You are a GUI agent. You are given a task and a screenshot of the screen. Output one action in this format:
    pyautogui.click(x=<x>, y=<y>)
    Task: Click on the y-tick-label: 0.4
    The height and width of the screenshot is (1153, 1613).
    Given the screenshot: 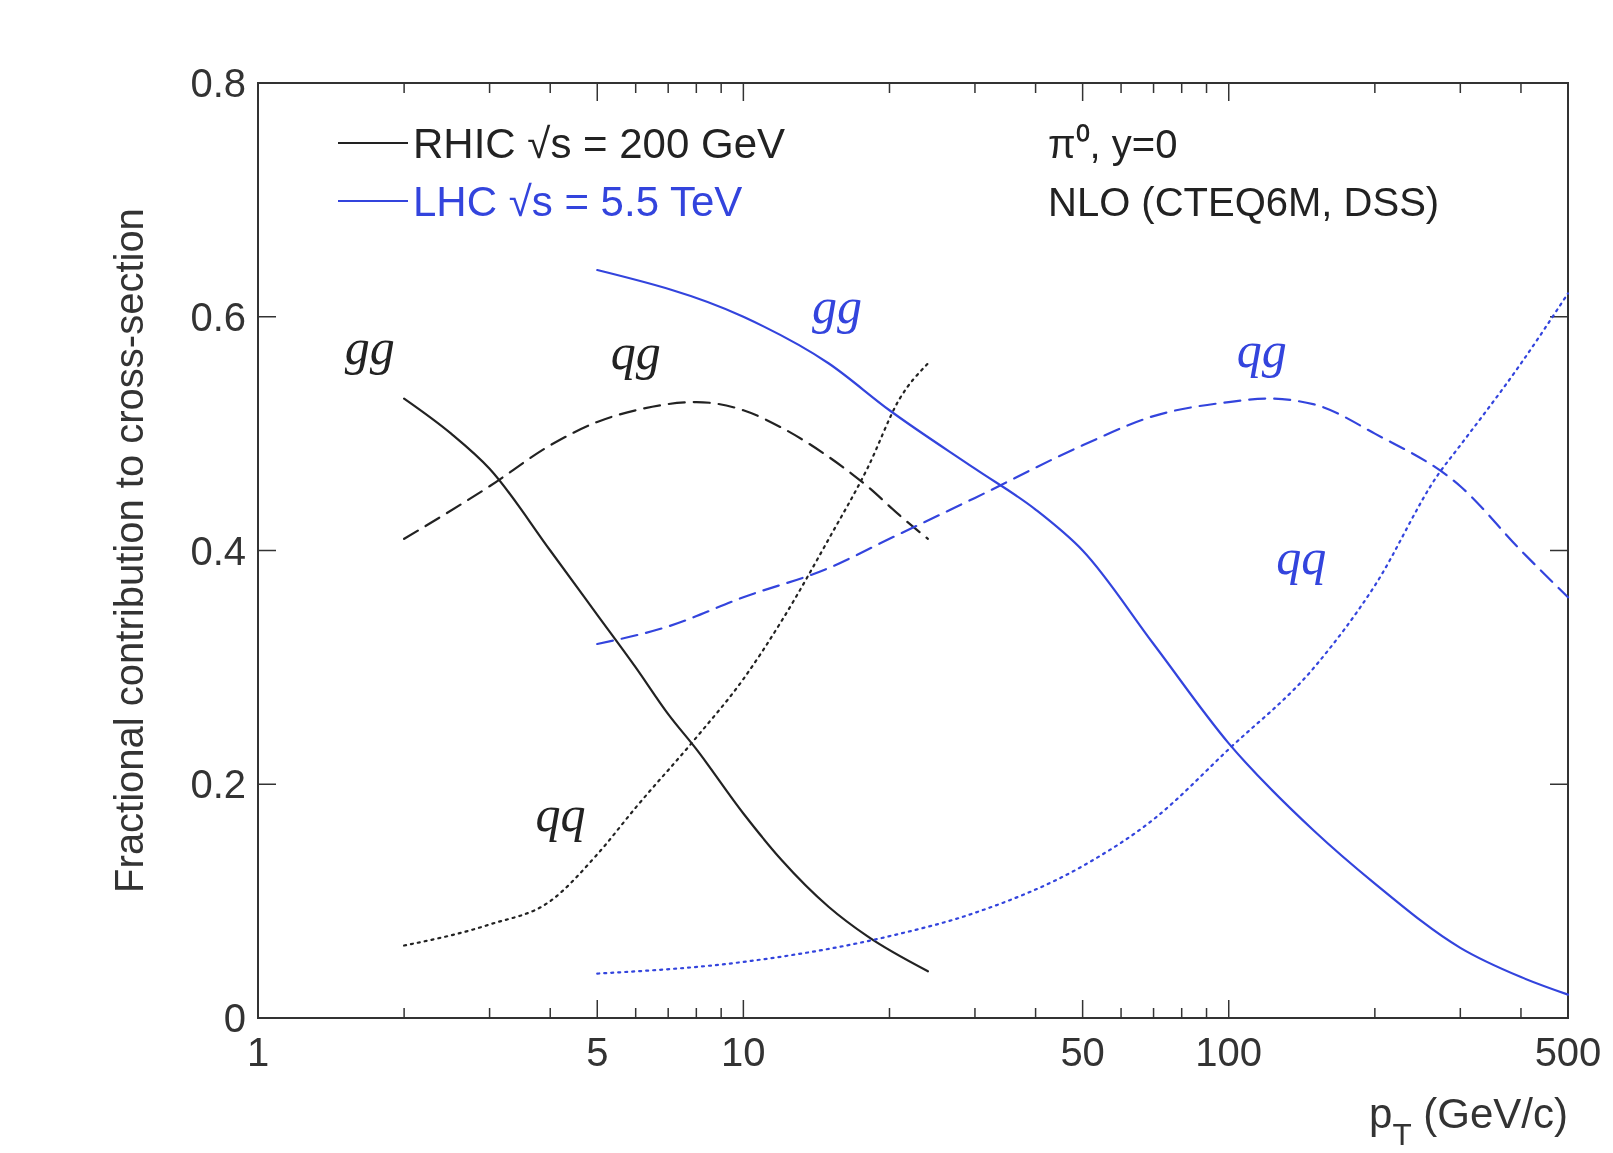 What is the action you would take?
    pyautogui.click(x=218, y=550)
    